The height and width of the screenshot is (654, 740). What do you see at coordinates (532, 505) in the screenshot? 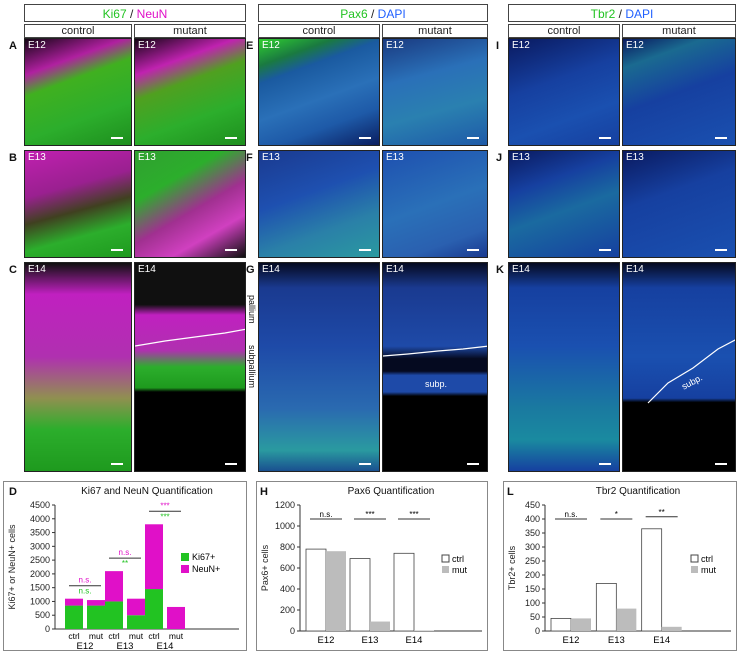
I see `y-tick-label: 450` at bounding box center [532, 505].